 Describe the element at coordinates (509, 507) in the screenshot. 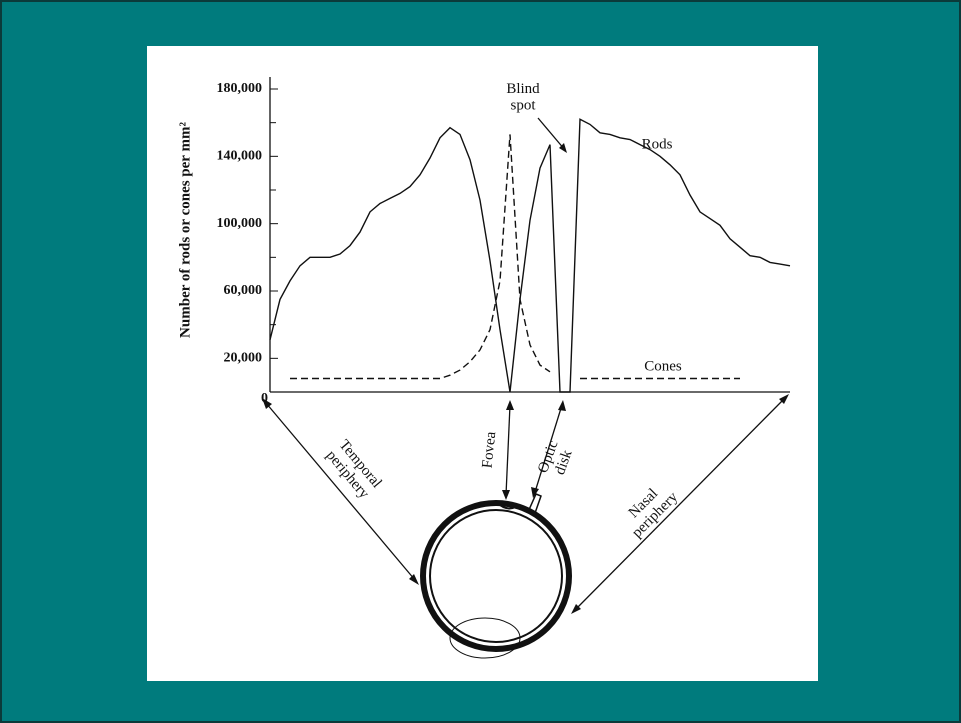

I see `fovea-pit` at that location.